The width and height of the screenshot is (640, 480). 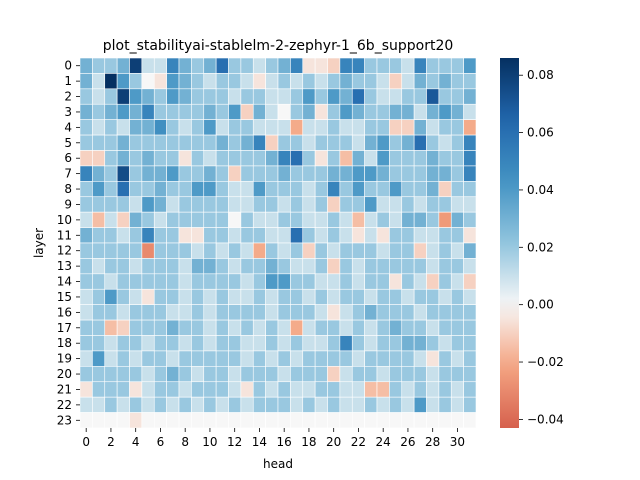 What do you see at coordinates (64, 282) in the screenshot?
I see `y-tick-label: 14` at bounding box center [64, 282].